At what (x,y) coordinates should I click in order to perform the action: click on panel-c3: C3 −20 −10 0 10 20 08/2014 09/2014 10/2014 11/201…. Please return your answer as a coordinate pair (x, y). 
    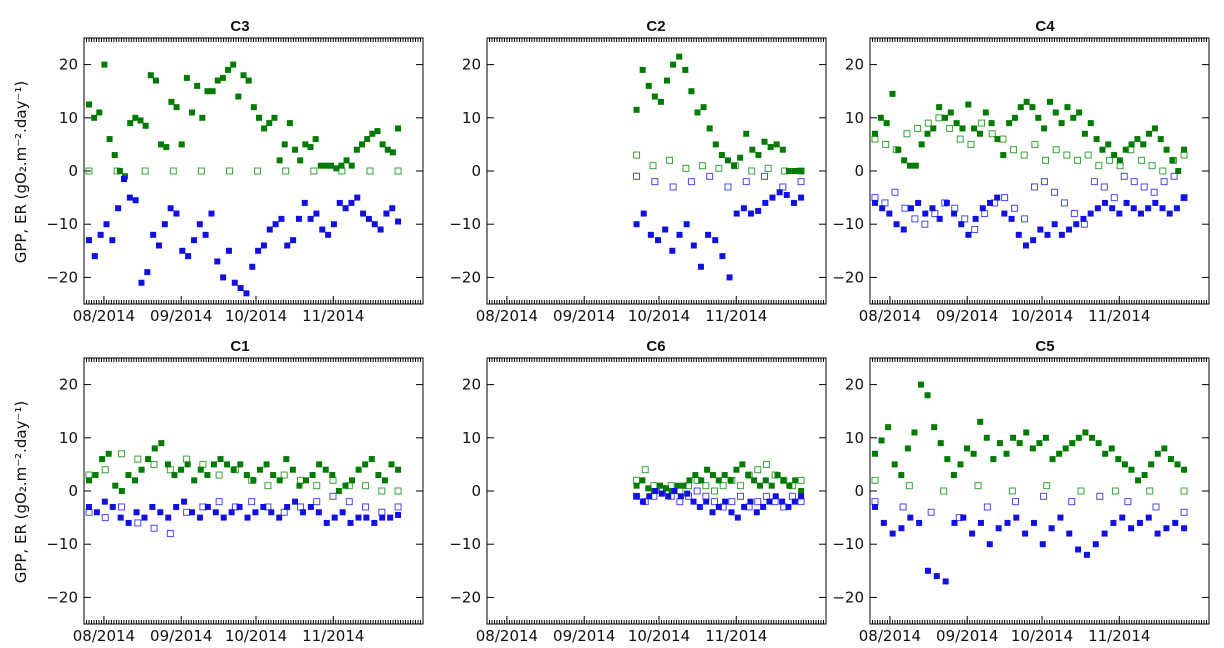
    Looking at the image, I should click on (235, 171).